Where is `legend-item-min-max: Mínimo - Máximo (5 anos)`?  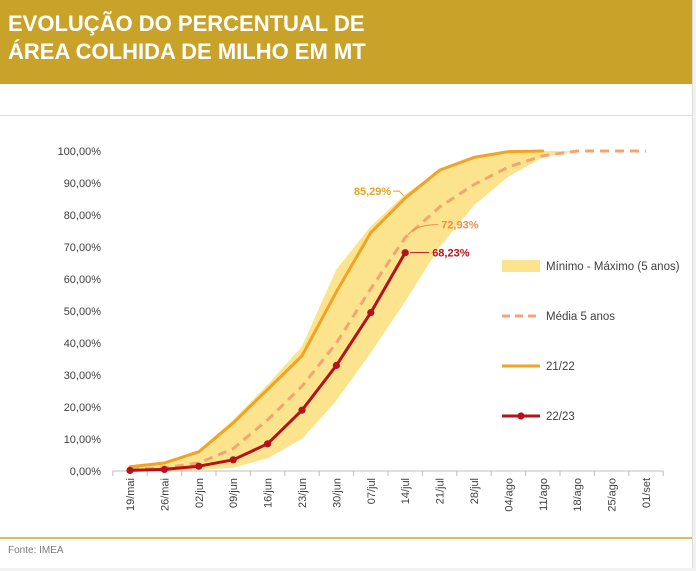
legend-item-min-max: Mínimo - Máximo (5 anos) is located at coordinates (591, 266).